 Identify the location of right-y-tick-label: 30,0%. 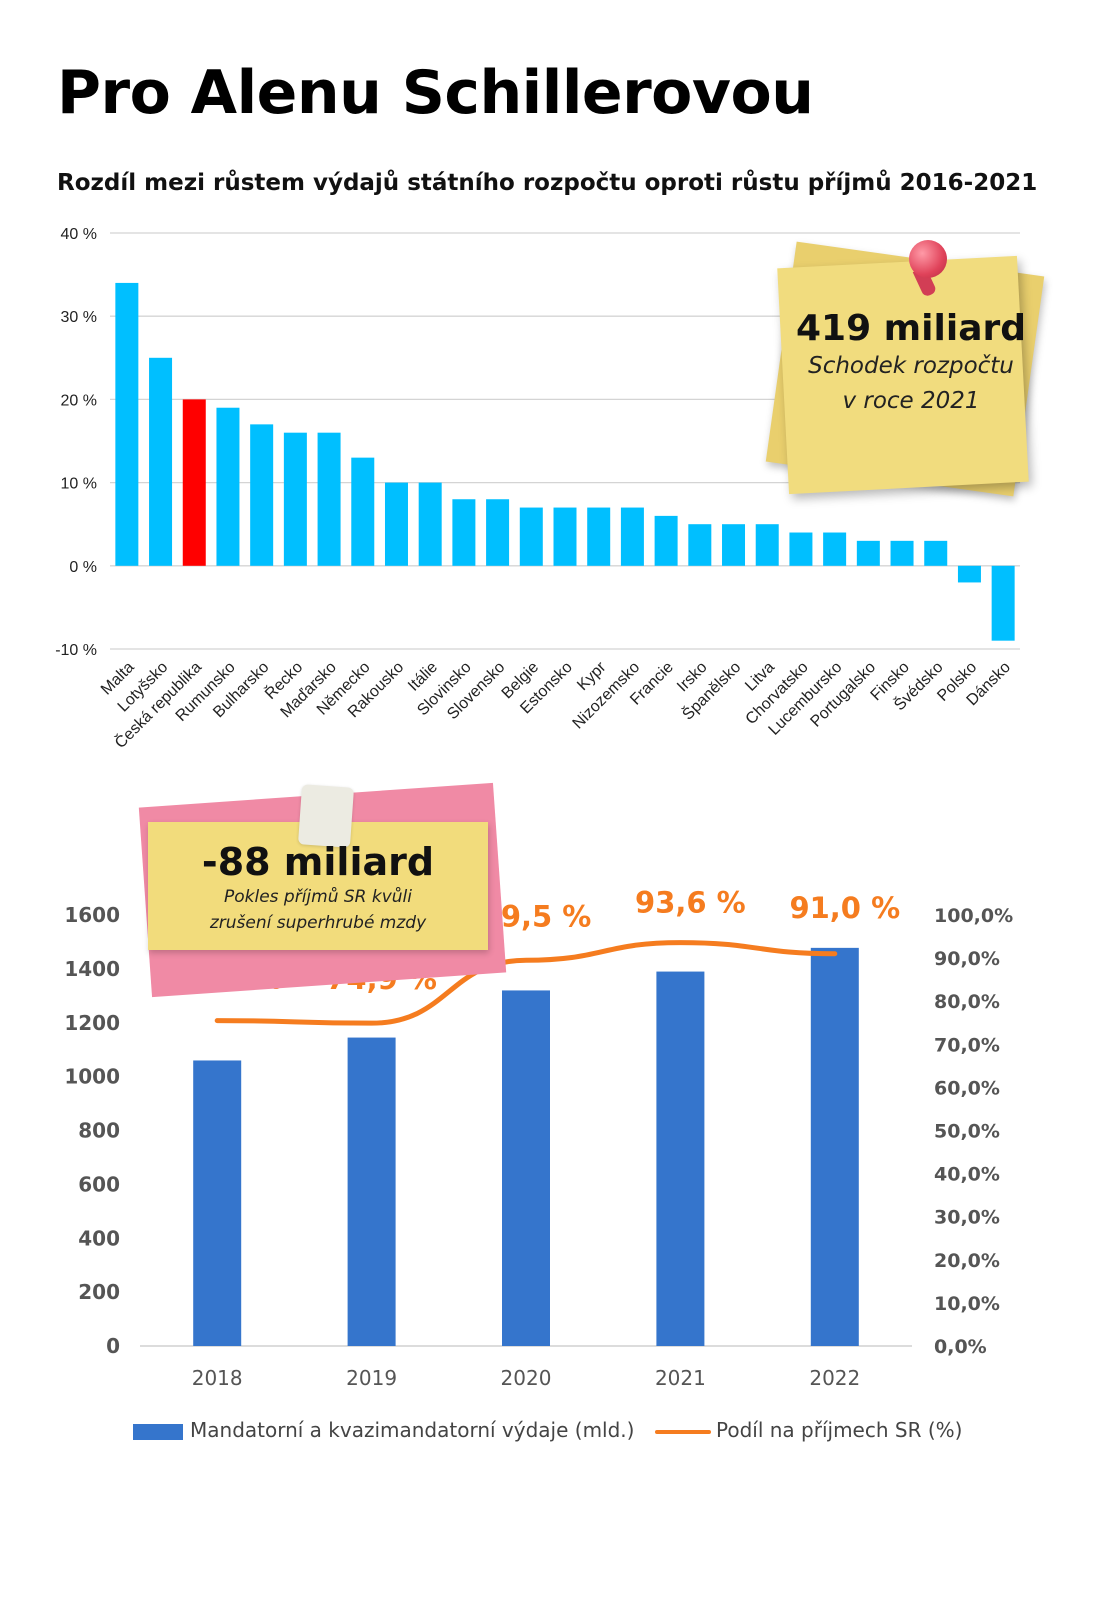
(967, 1218).